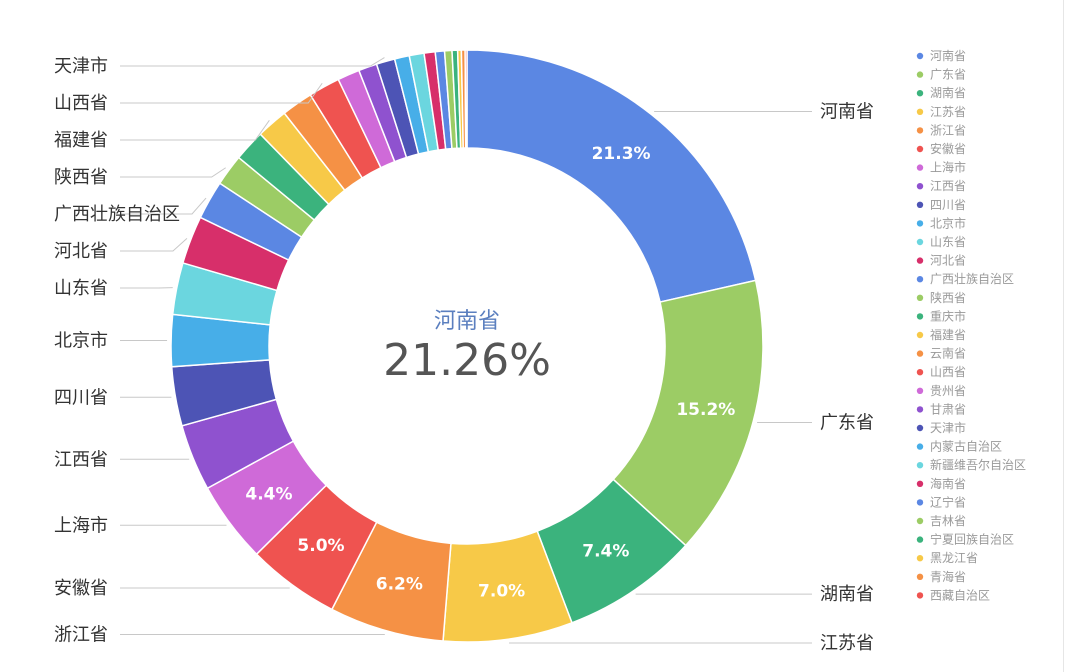 The height and width of the screenshot is (672, 1072). Describe the element at coordinates (705, 410) in the screenshot. I see `pct-label-1: 15.2%` at that location.